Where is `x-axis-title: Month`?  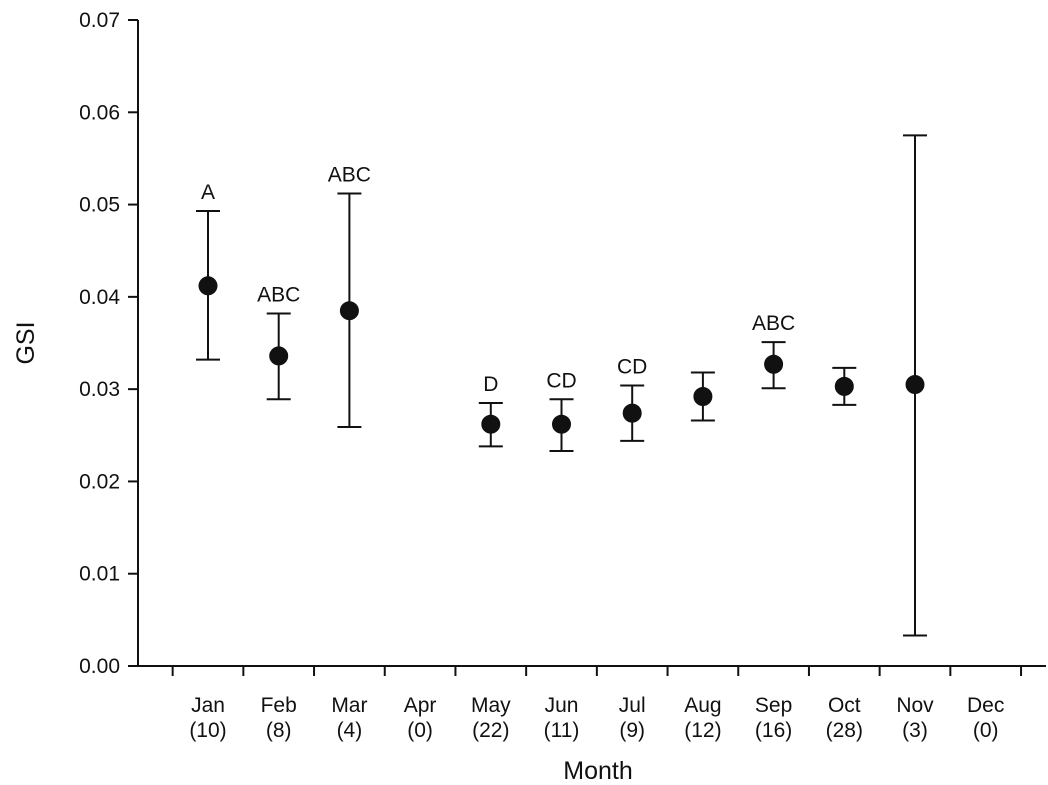 x-axis-title: Month is located at coordinates (597, 771).